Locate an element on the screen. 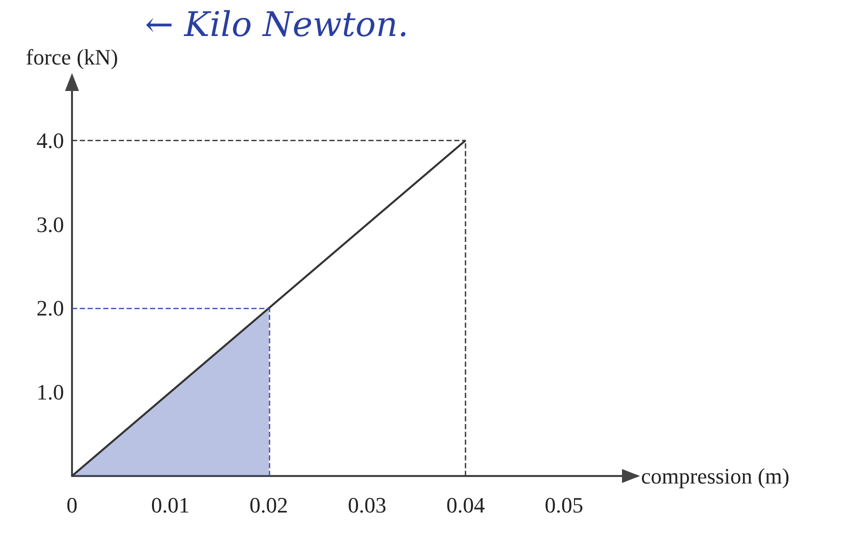 Image resolution: width=843 pixels, height=534 pixels. y-axis-title: force (kN) is located at coordinates (72, 57).